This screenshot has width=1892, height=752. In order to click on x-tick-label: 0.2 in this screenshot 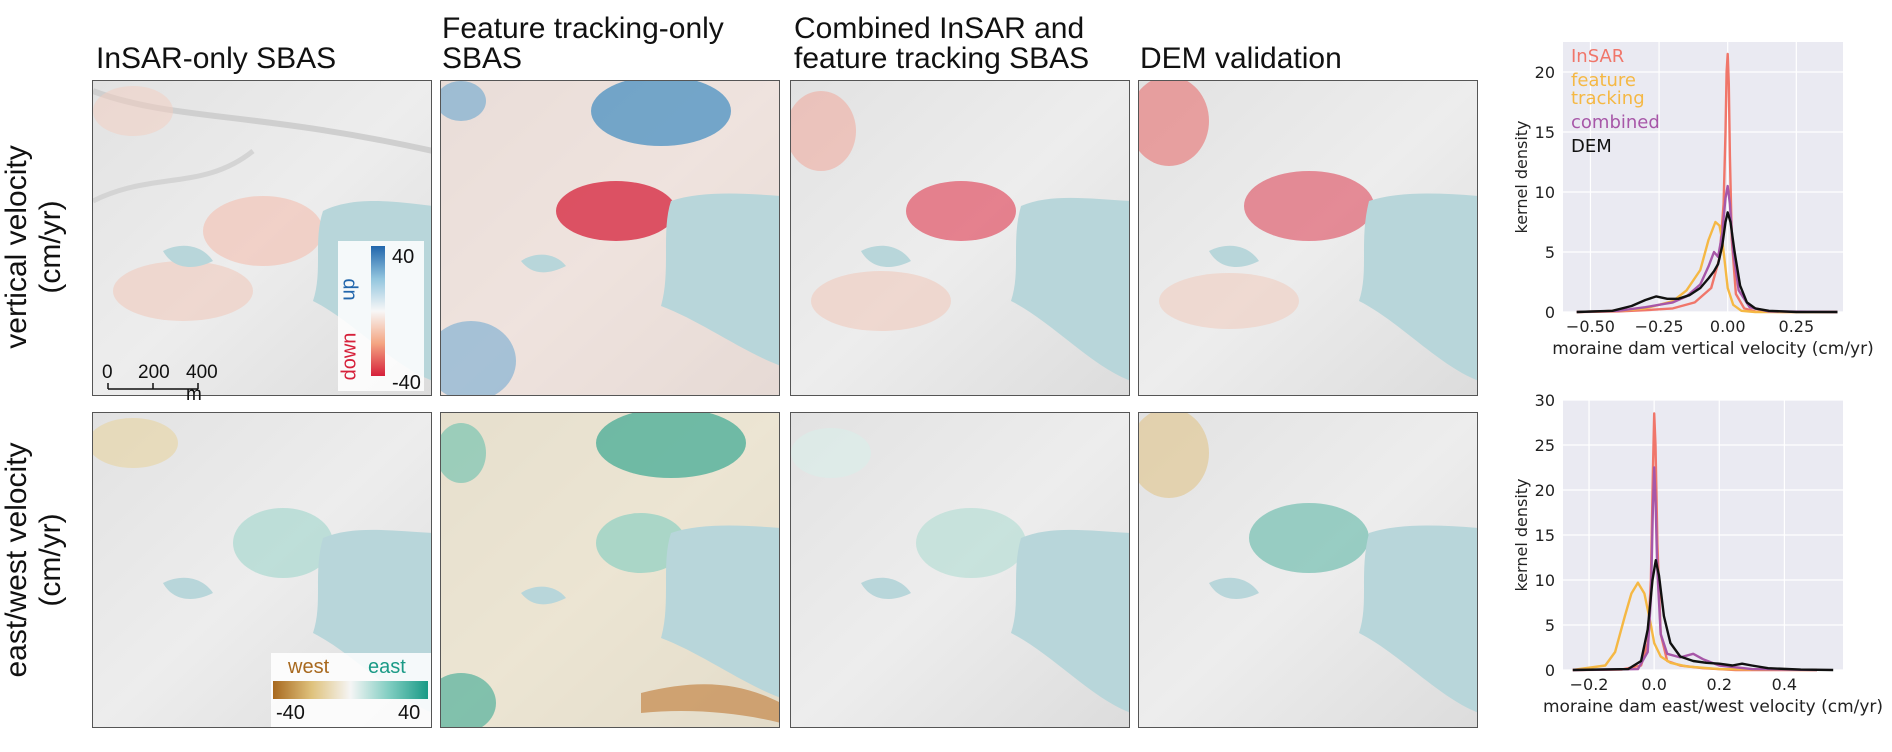, I will do `click(1719, 684)`.